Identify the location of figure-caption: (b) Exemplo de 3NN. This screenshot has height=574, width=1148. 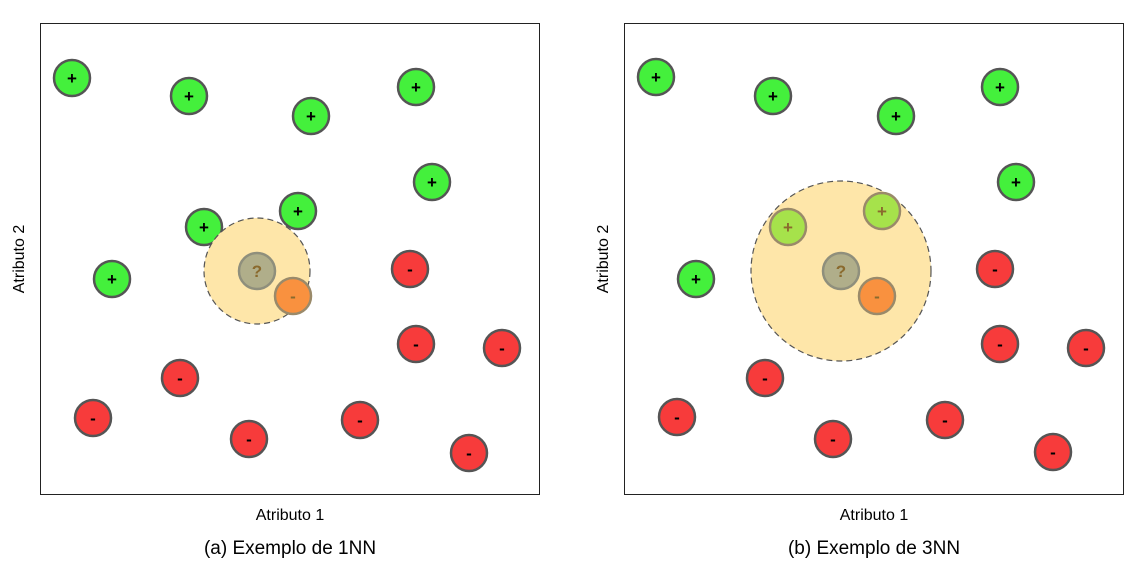
(874, 548).